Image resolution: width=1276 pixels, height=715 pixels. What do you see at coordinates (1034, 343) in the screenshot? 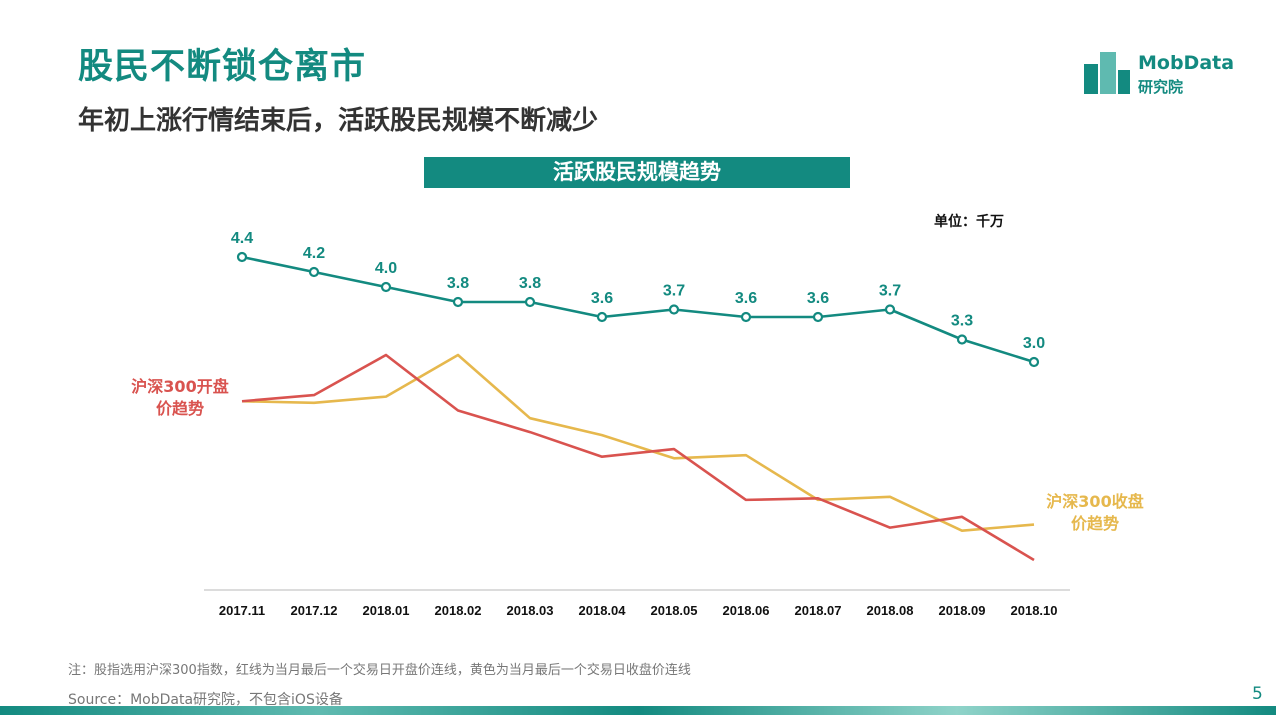
I see `active-users-data-label: 3.0` at bounding box center [1034, 343].